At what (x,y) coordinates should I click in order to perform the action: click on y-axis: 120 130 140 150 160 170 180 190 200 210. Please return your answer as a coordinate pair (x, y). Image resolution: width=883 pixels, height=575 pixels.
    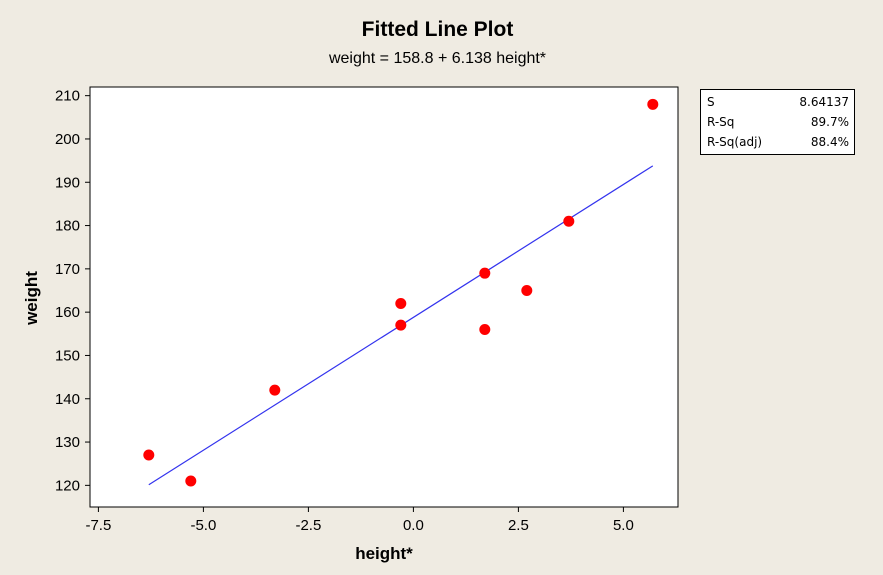
    Looking at the image, I should click on (72, 291).